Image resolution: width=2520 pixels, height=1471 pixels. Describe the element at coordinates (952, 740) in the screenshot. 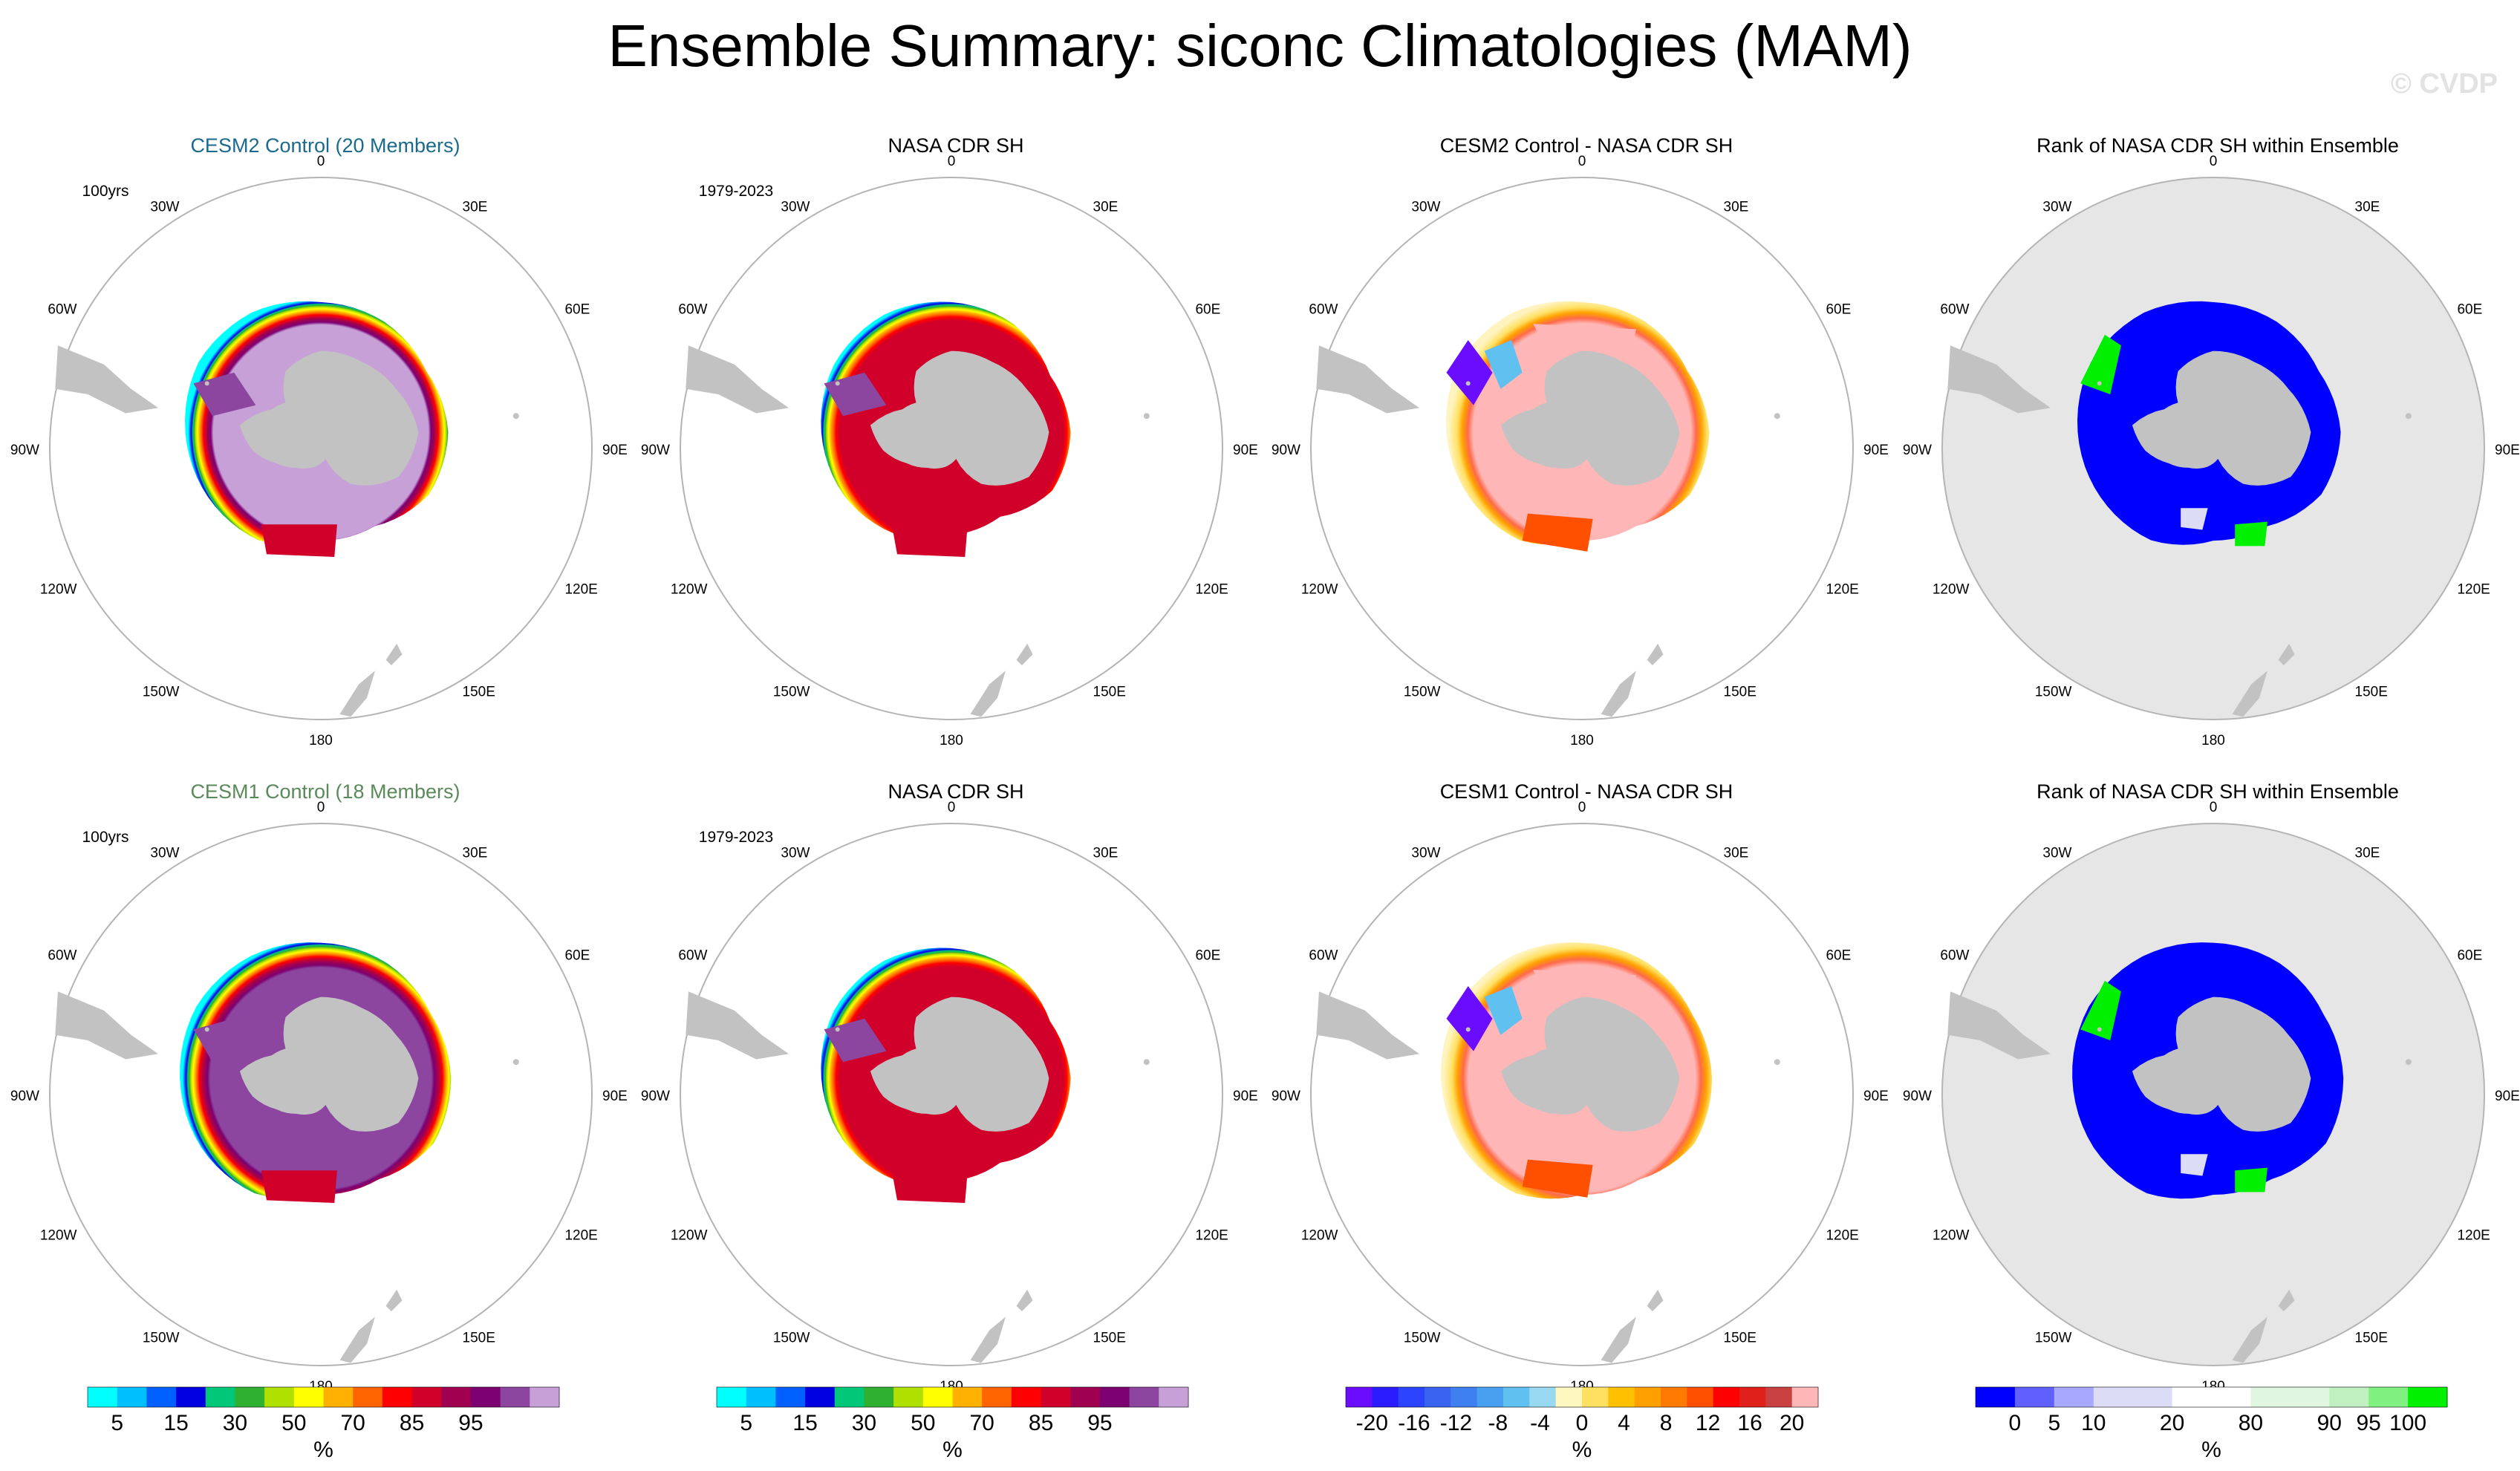

I see `meridian-label: 180` at that location.